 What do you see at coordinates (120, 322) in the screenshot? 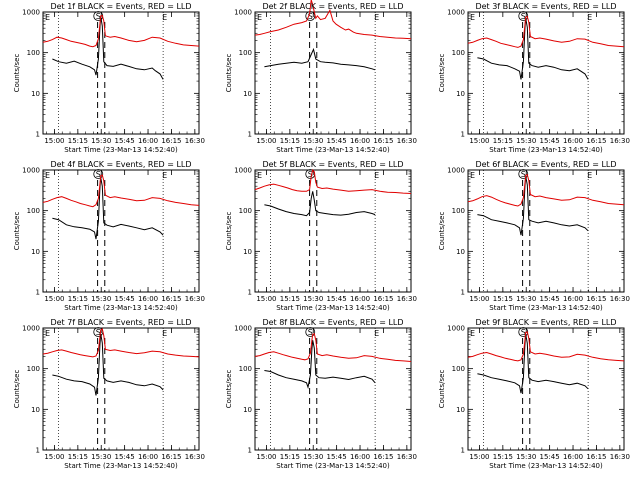
I see `panel-title: Det 7f BLACK = Events, RED = LLD` at bounding box center [120, 322].